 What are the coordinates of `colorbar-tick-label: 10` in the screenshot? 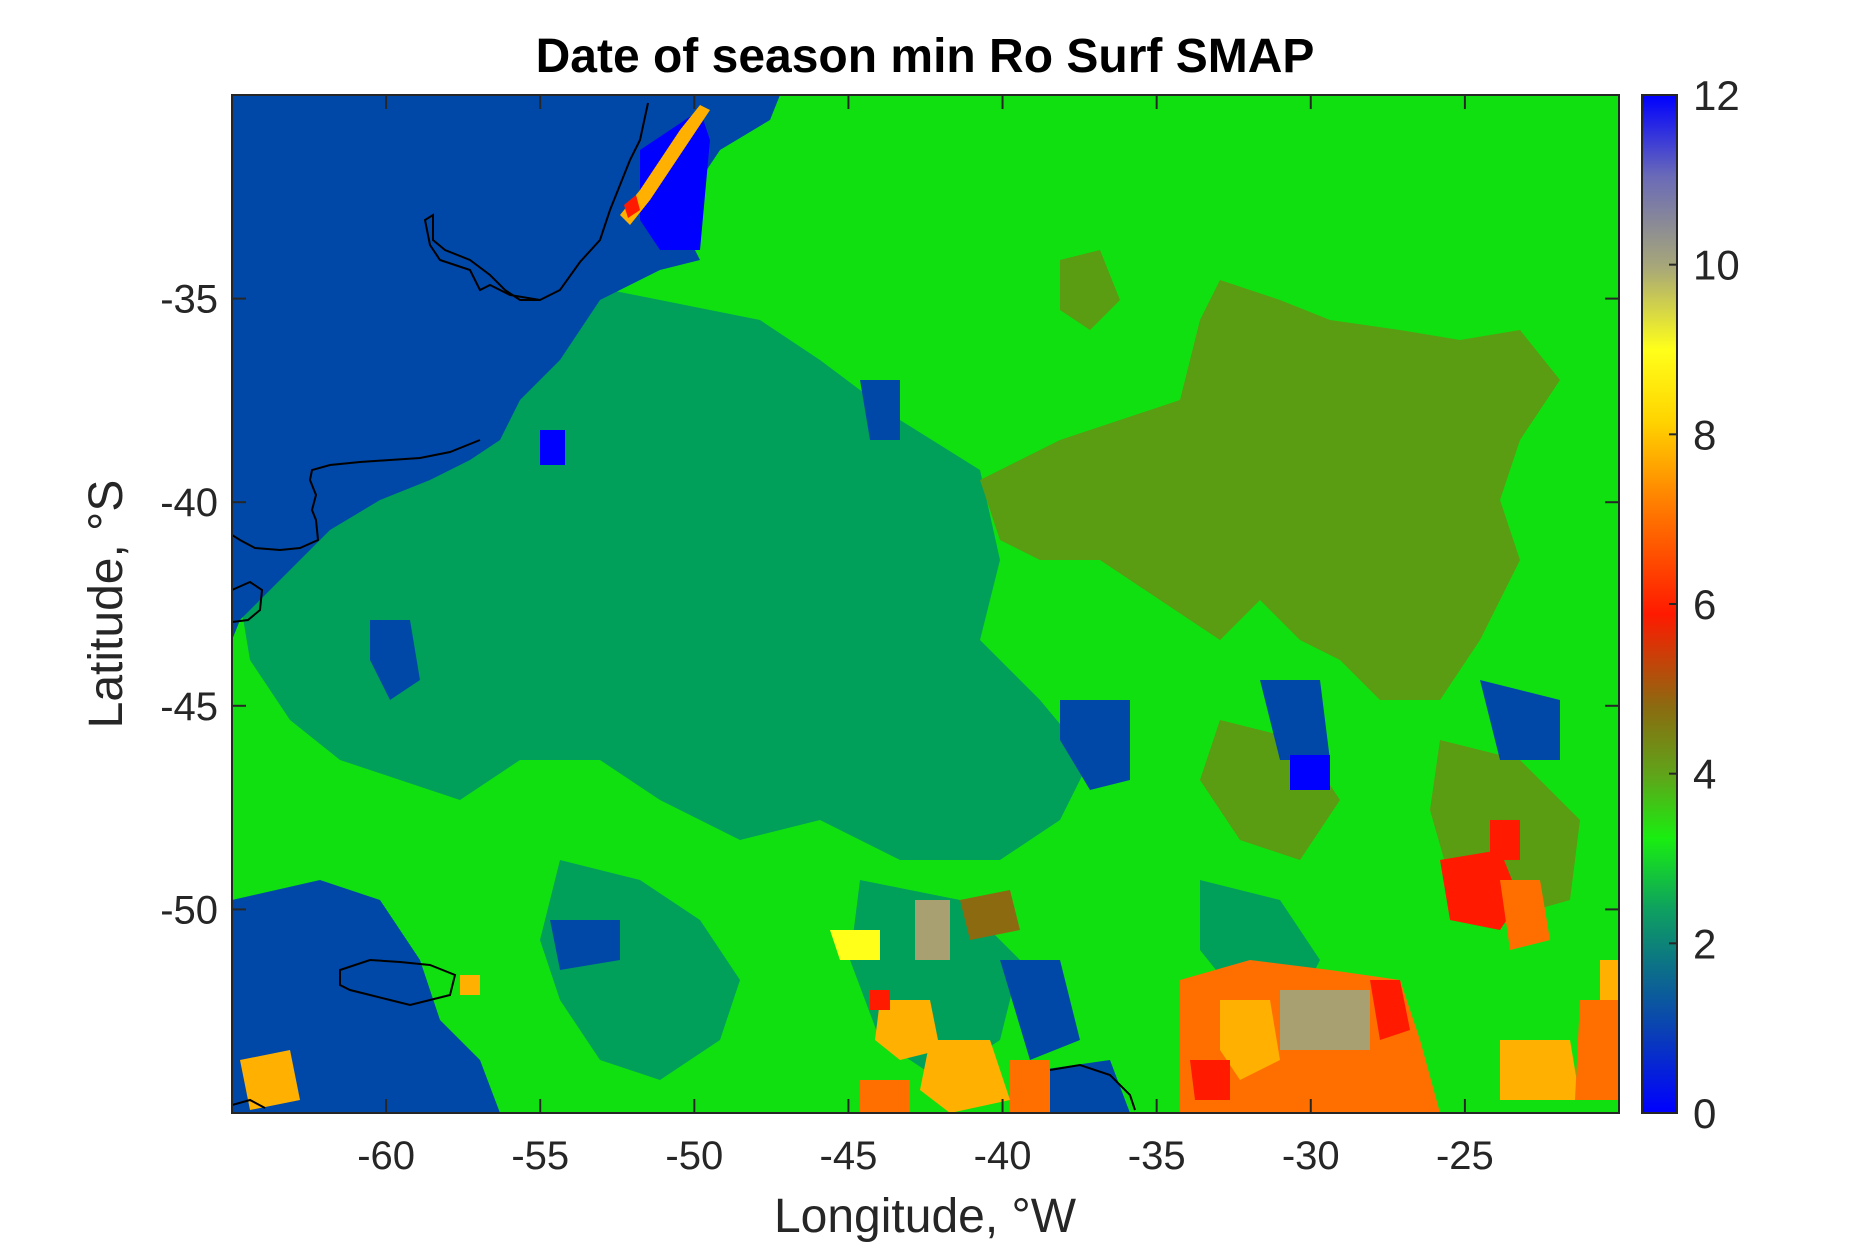 It's located at (1716, 265).